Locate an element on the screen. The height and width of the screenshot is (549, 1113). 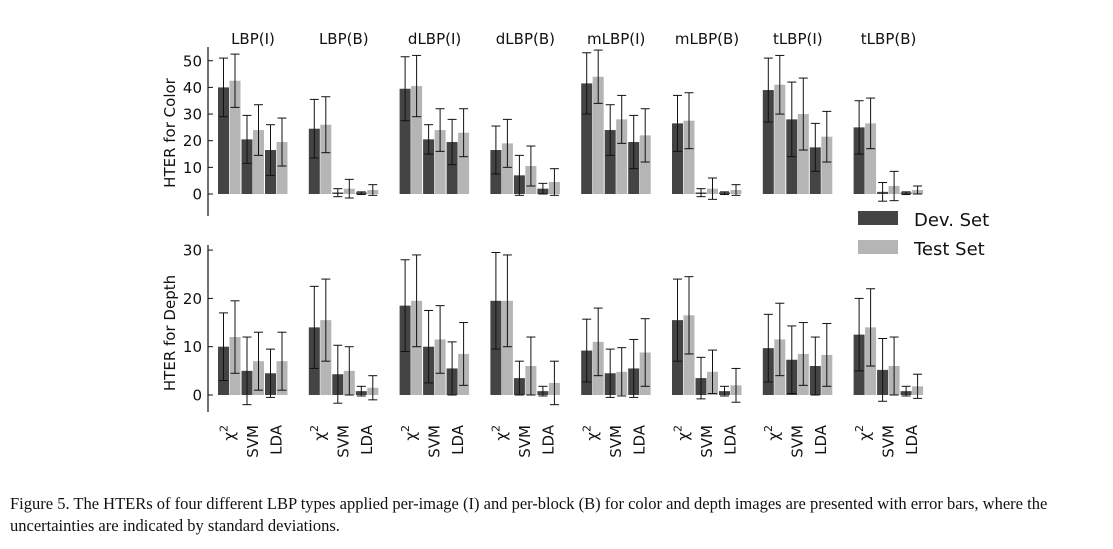
group-title-mlbp-i: mLBP(I) is located at coordinates (616, 39).